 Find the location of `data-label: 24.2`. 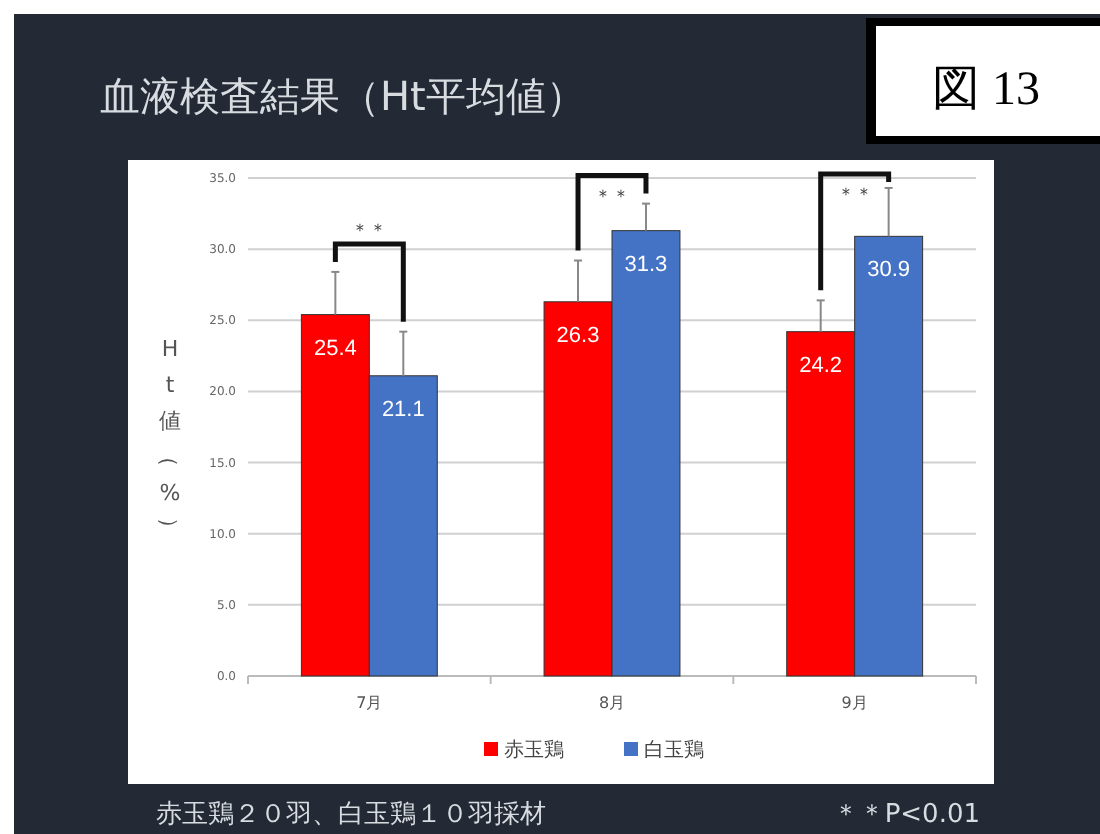

data-label: 24.2 is located at coordinates (821, 365).